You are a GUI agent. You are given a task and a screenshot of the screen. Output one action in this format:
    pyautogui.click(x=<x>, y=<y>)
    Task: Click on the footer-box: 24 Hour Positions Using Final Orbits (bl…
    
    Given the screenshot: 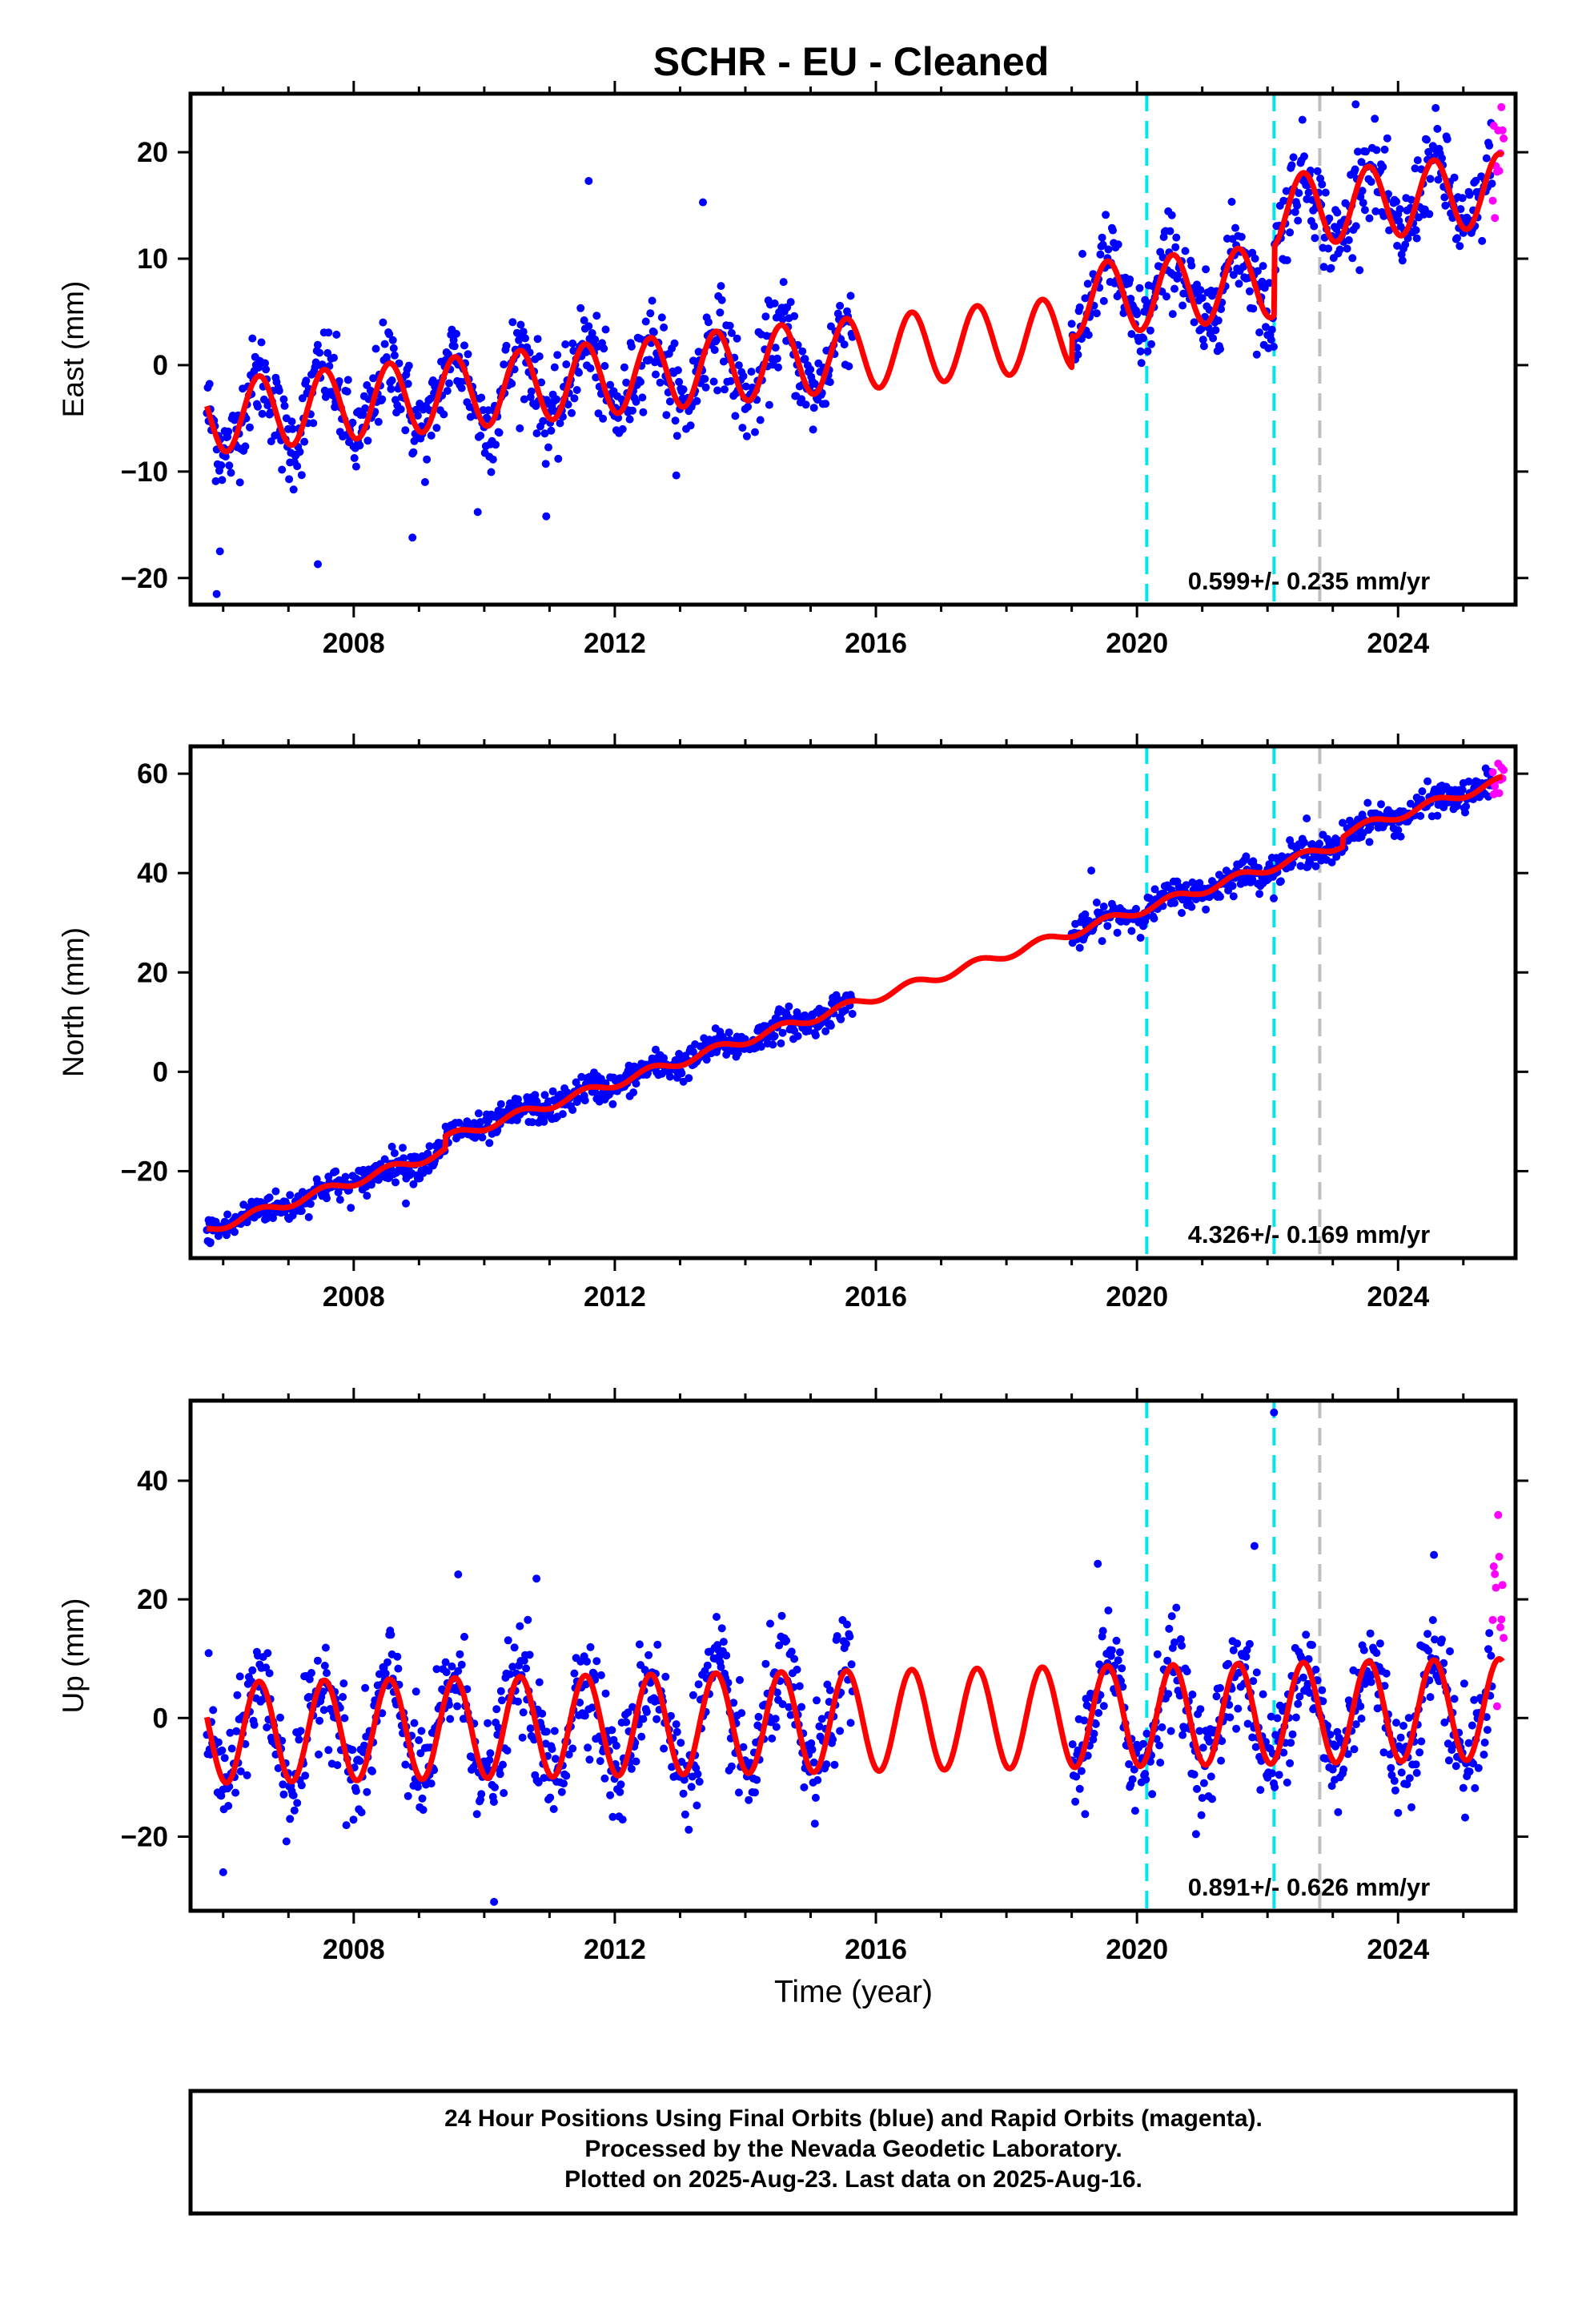 What is the action you would take?
    pyautogui.click(x=853, y=2152)
    